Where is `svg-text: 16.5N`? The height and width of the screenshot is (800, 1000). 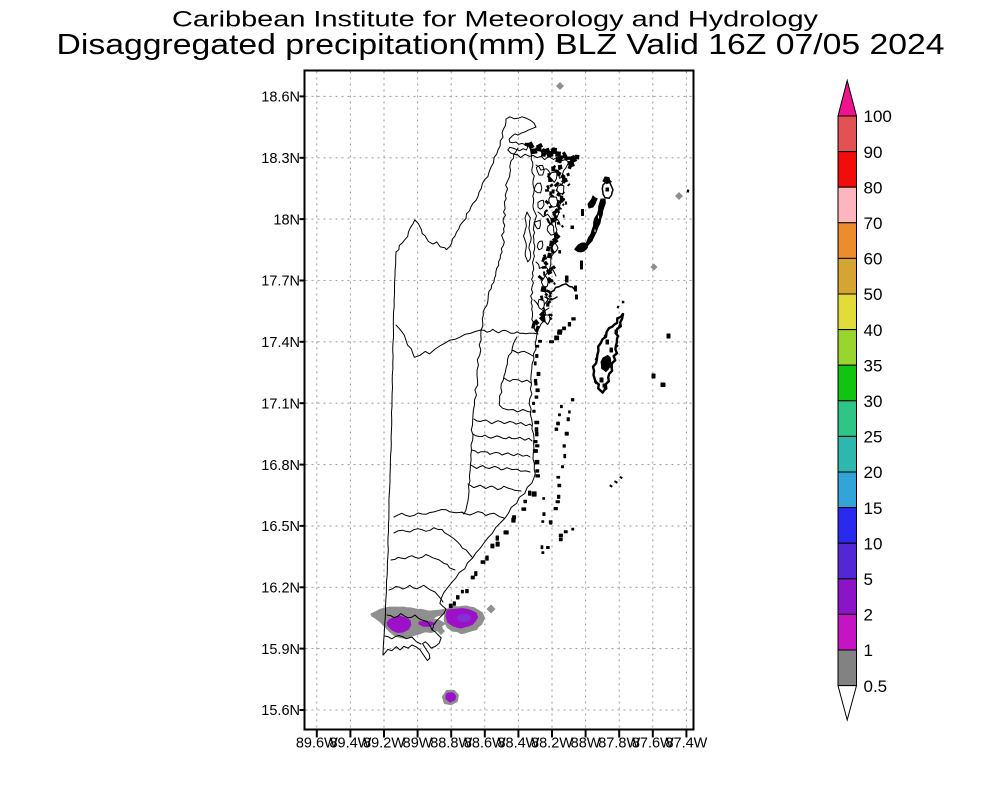 svg-text: 16.5N is located at coordinates (280, 527).